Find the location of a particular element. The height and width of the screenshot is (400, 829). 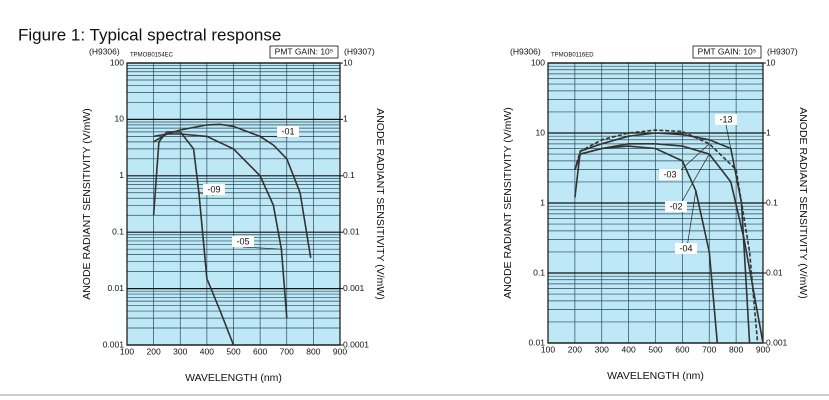

code-label: TPMOB0154EC is located at coordinates (152, 56).